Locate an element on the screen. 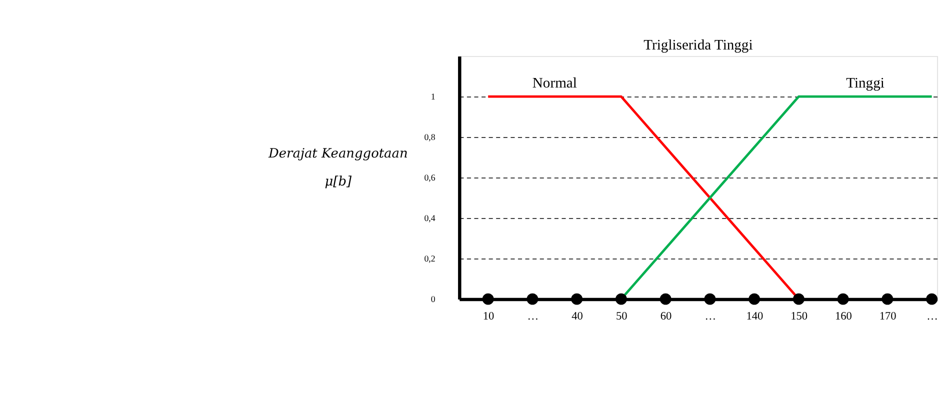  y-tick-label: 0,2 is located at coordinates (430, 258).